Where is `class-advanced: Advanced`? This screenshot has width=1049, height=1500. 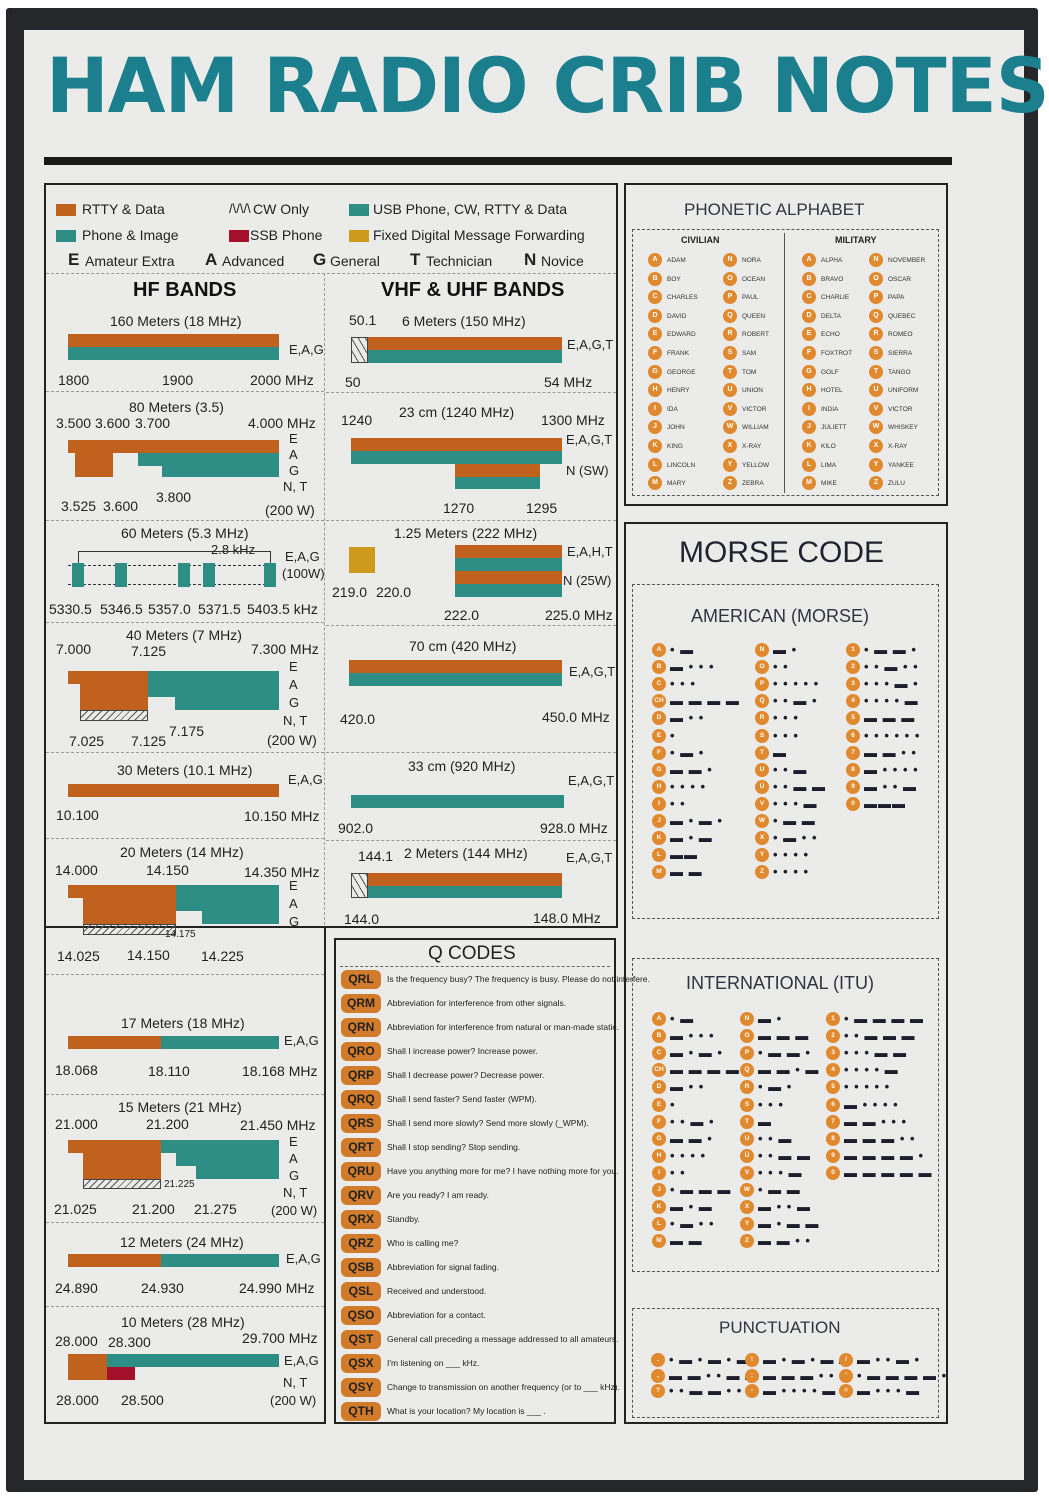
class-advanced: Advanced is located at coordinates (253, 261).